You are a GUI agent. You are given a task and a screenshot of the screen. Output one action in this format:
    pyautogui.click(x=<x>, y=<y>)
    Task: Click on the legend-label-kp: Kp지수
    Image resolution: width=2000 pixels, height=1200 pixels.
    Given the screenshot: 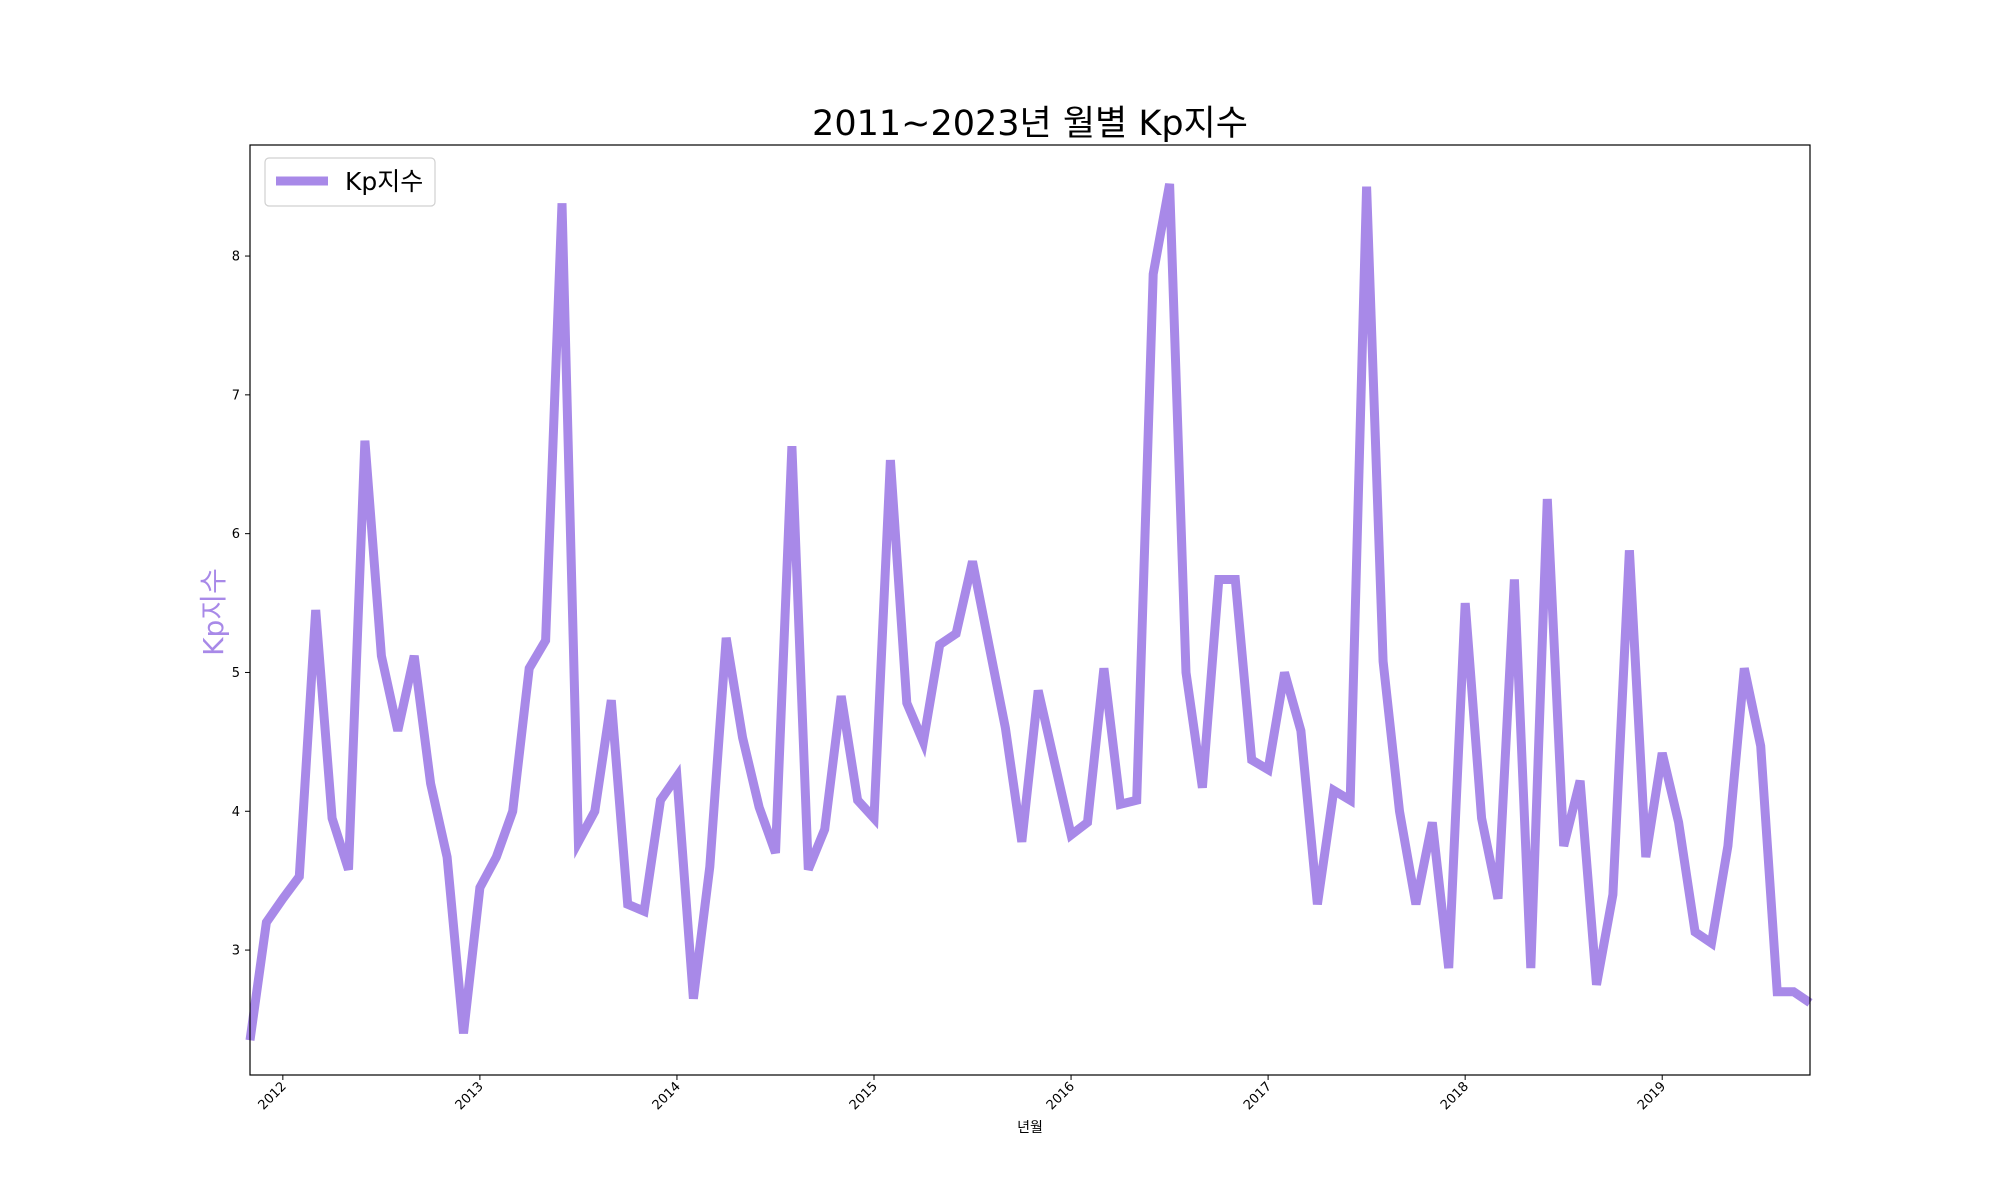 What is the action you would take?
    pyautogui.click(x=384, y=181)
    